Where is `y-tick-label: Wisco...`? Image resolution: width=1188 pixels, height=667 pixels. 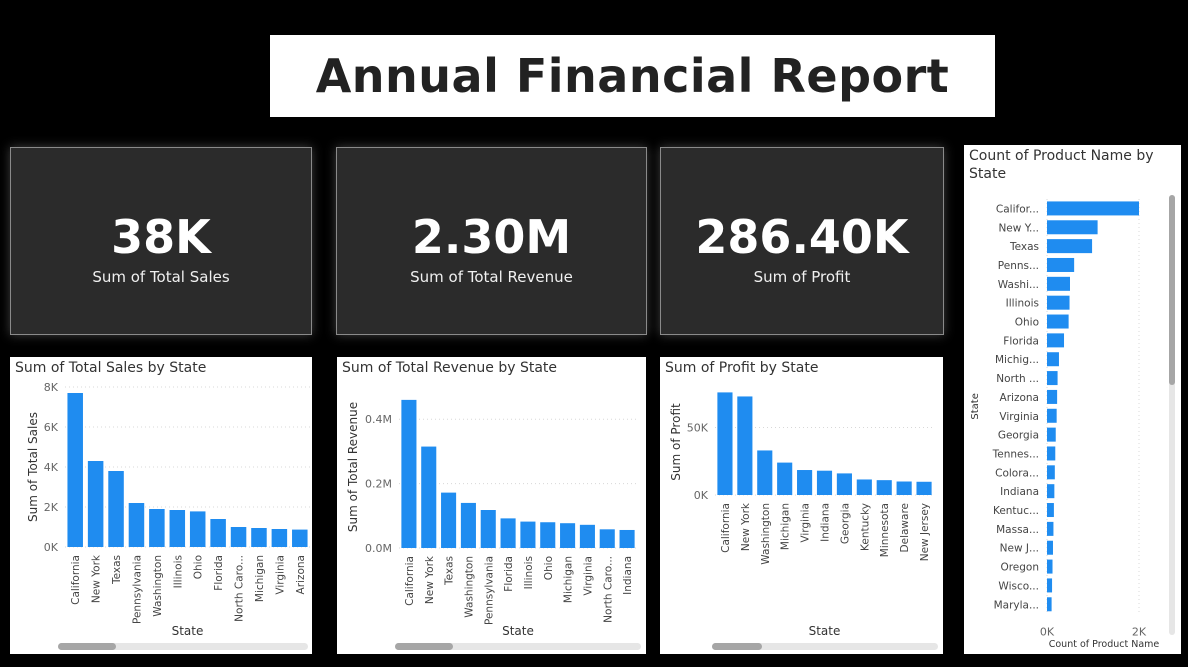 y-tick-label: Wisco... is located at coordinates (1018, 586).